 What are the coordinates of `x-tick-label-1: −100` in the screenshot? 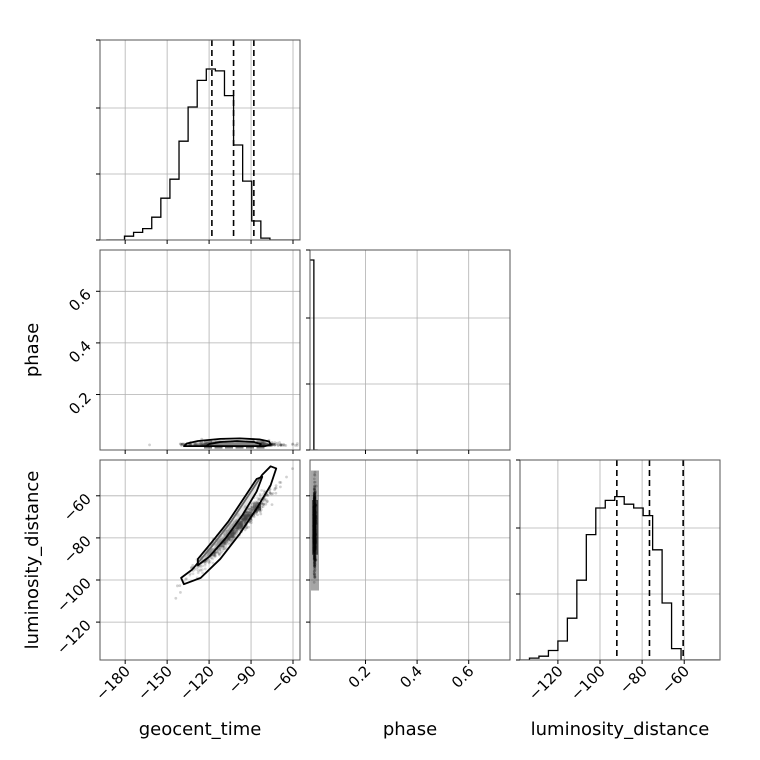 It's located at (588, 683).